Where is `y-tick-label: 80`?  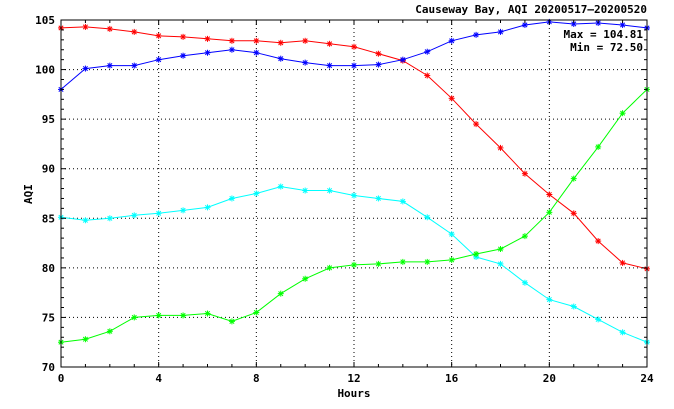 y-tick-label: 80 is located at coordinates (48, 268).